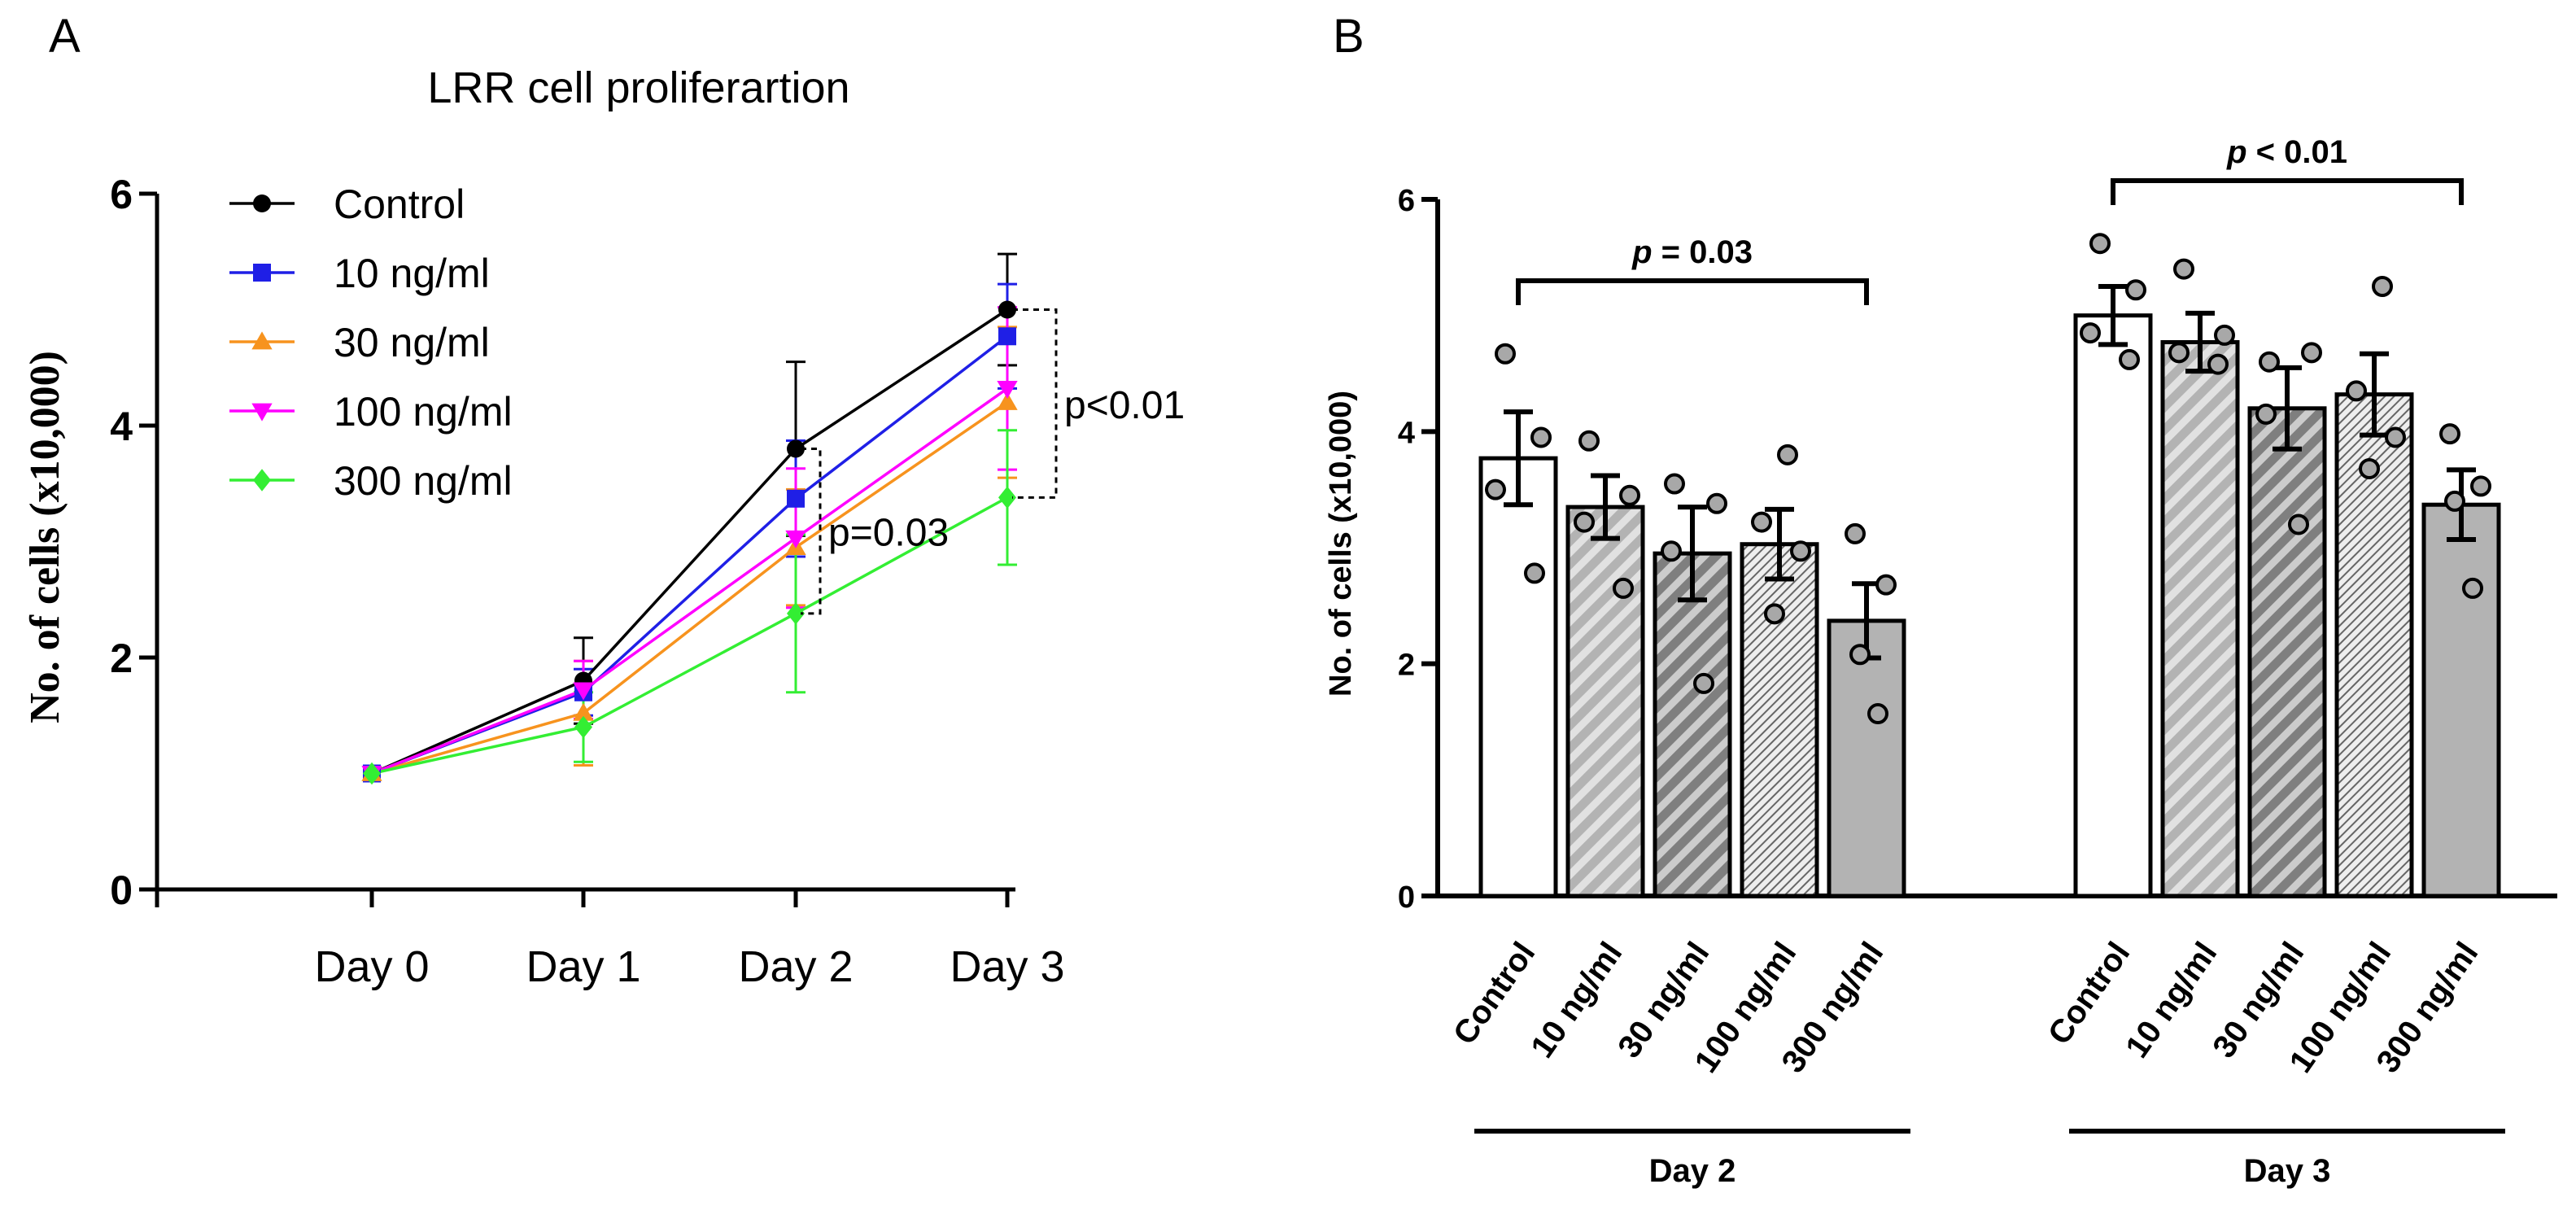 This screenshot has width=2576, height=1206. What do you see at coordinates (1035, 403) in the screenshot?
I see `significance-bracket-a` at bounding box center [1035, 403].